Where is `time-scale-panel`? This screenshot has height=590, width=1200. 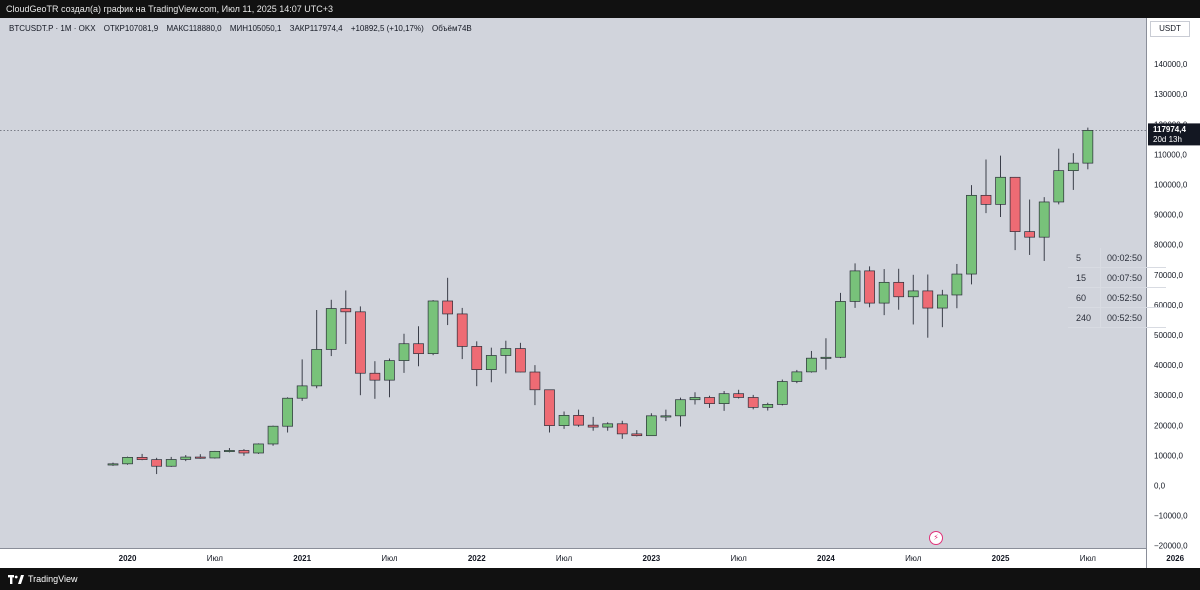 time-scale-panel is located at coordinates (573, 558).